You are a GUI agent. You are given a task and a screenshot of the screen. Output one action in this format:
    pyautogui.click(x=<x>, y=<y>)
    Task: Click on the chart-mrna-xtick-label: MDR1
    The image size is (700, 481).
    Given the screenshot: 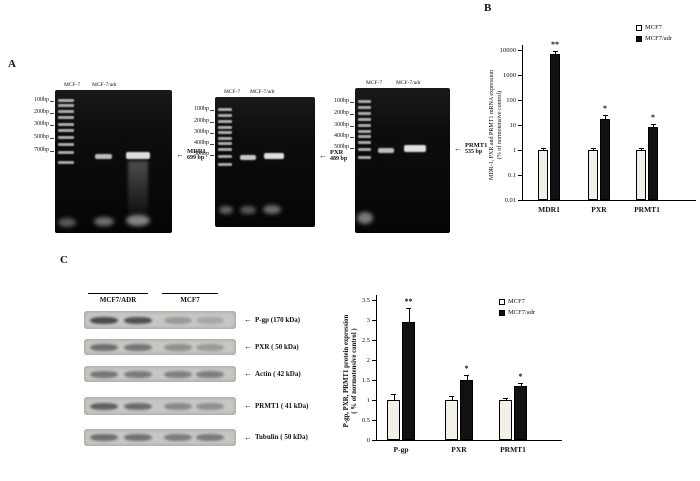 What is the action you would take?
    pyautogui.click(x=549, y=209)
    